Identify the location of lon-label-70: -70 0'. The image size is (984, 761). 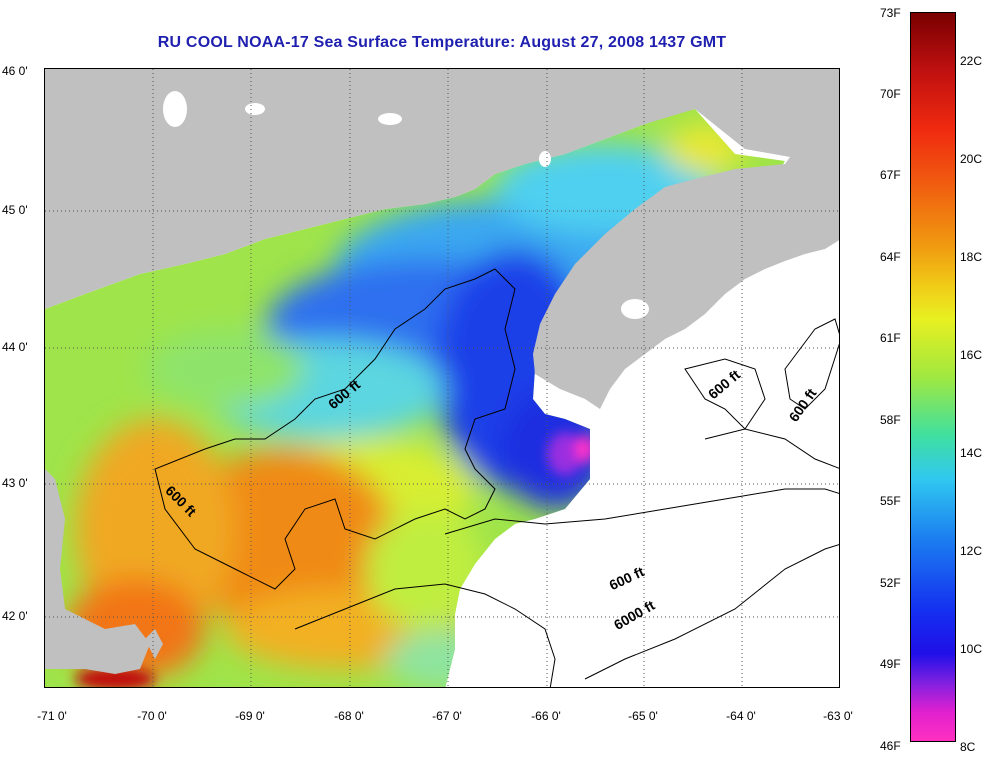
(152, 716).